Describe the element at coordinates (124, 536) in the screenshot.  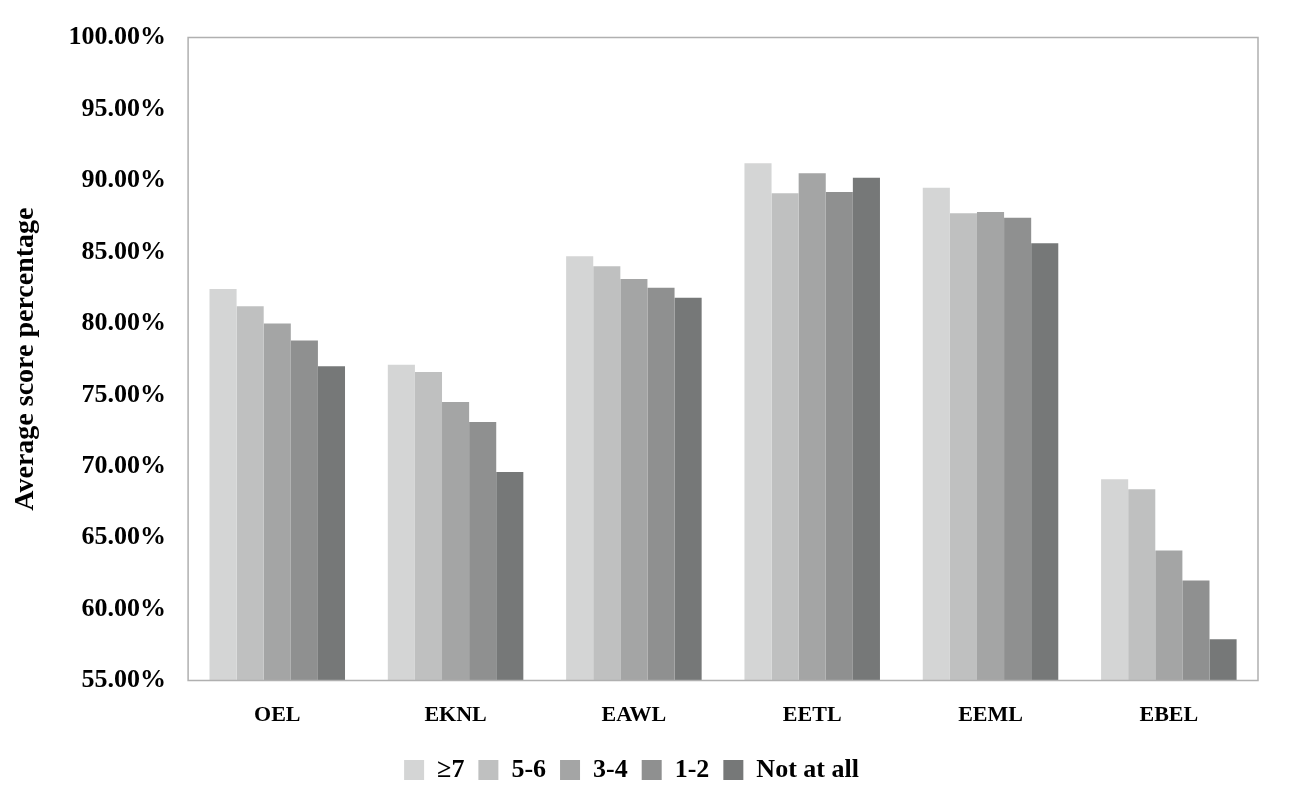
I see `y-tick-label: 65.00%` at that location.